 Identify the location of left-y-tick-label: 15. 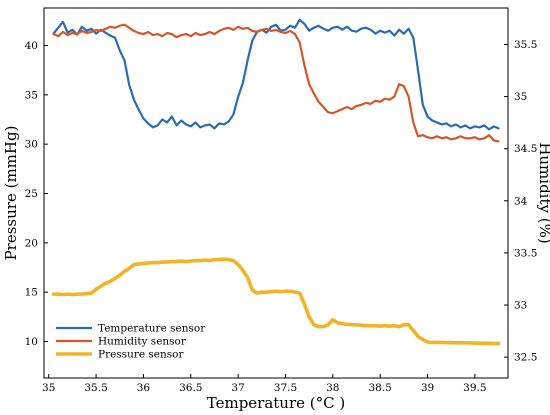
(31, 293).